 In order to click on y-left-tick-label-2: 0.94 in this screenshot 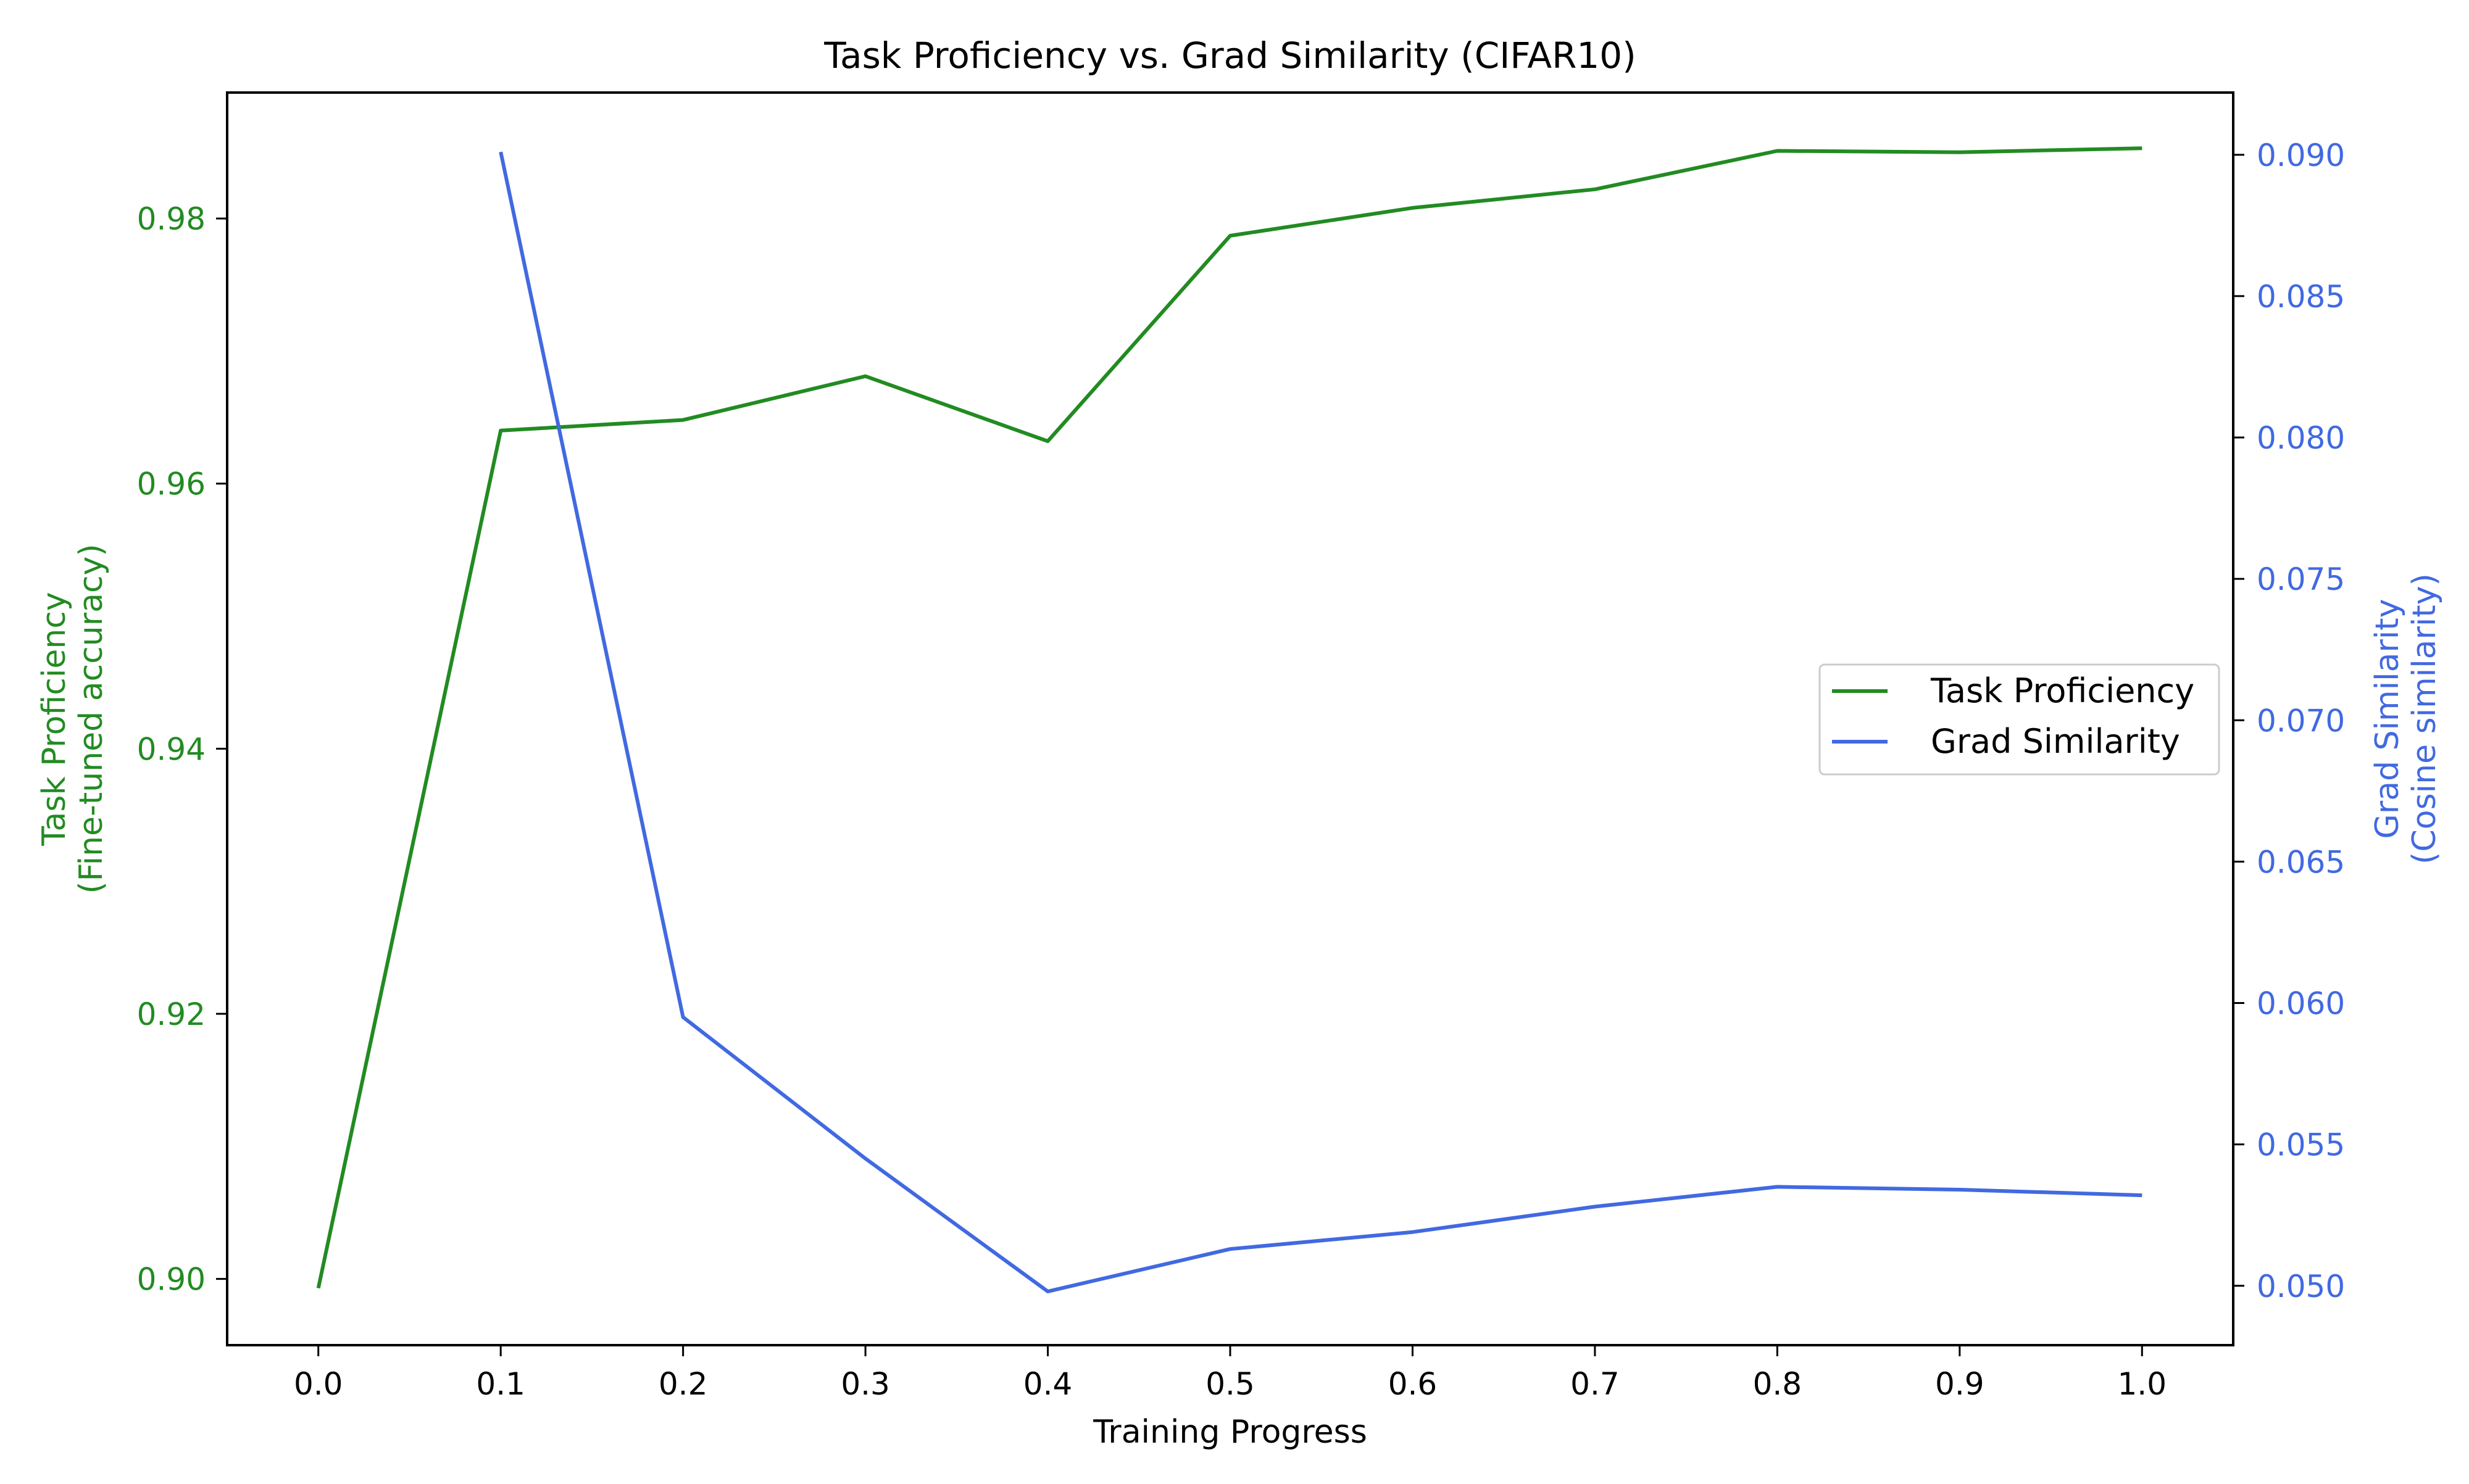, I will do `click(171, 749)`.